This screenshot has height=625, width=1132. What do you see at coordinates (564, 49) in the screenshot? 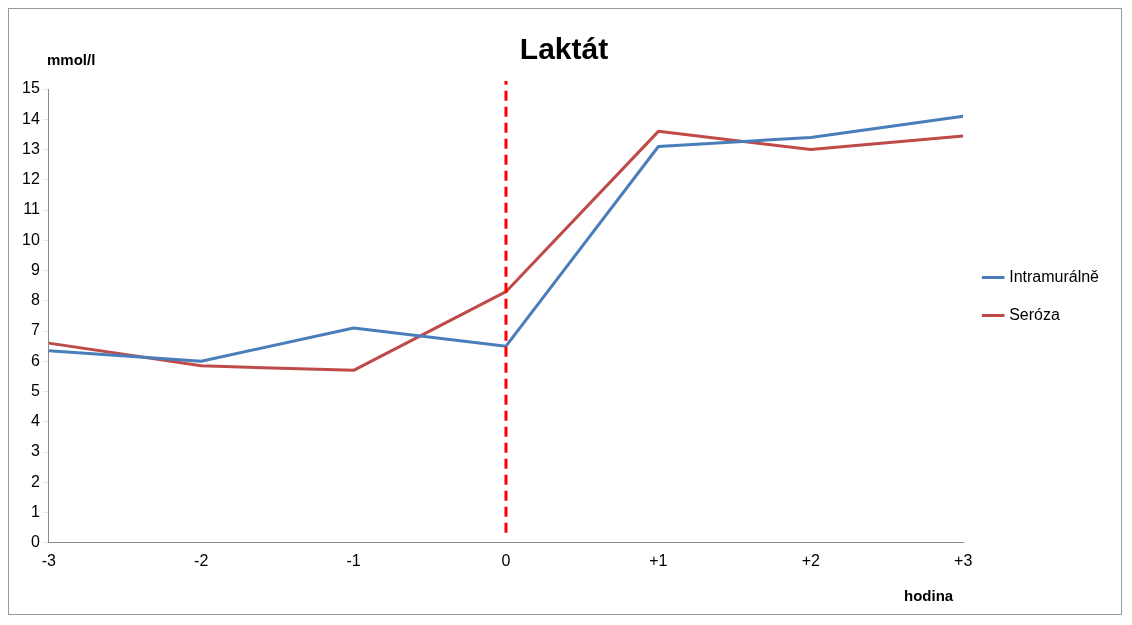
I see `chart-title: Laktát` at bounding box center [564, 49].